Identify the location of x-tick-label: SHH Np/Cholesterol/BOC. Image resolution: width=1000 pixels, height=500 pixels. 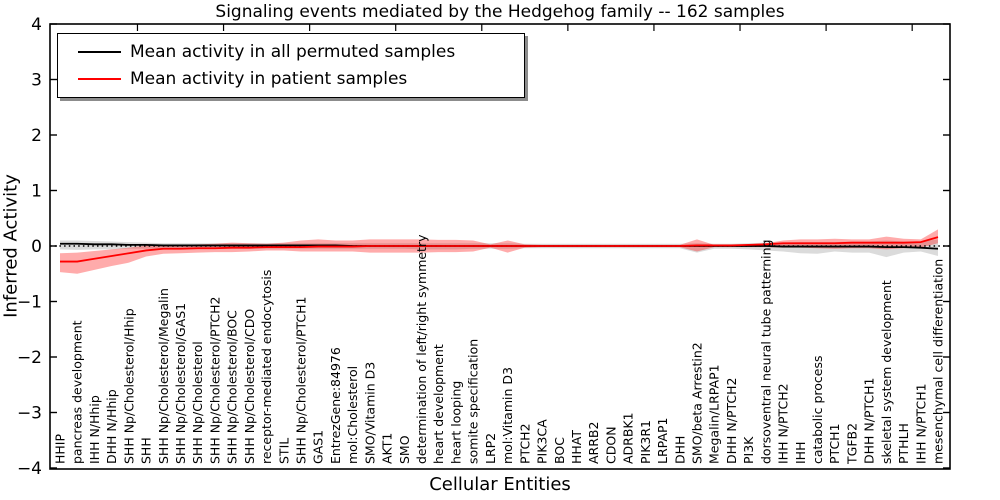
(232, 387).